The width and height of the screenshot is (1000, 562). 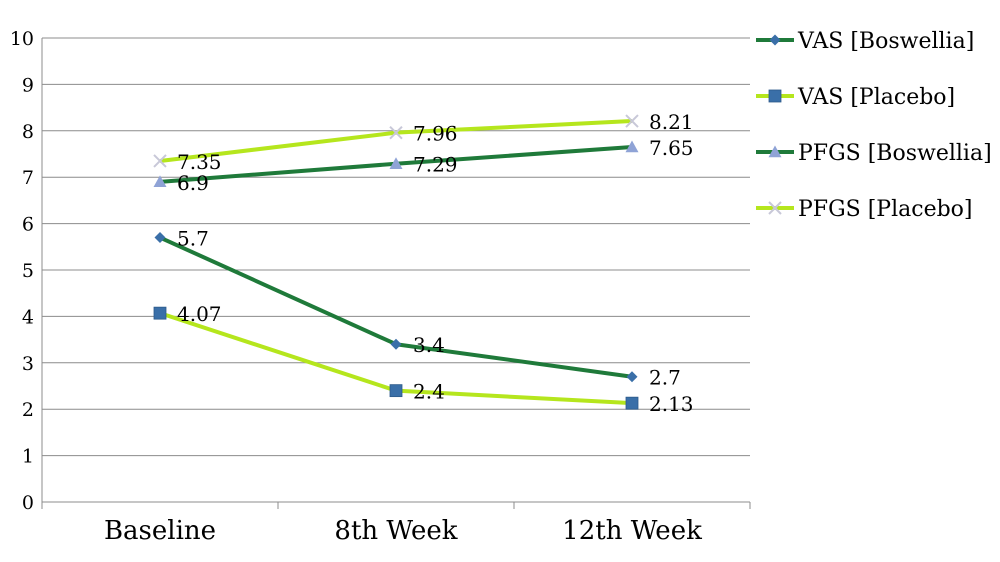 What do you see at coordinates (429, 392) in the screenshot?
I see `data-label: 2.4` at bounding box center [429, 392].